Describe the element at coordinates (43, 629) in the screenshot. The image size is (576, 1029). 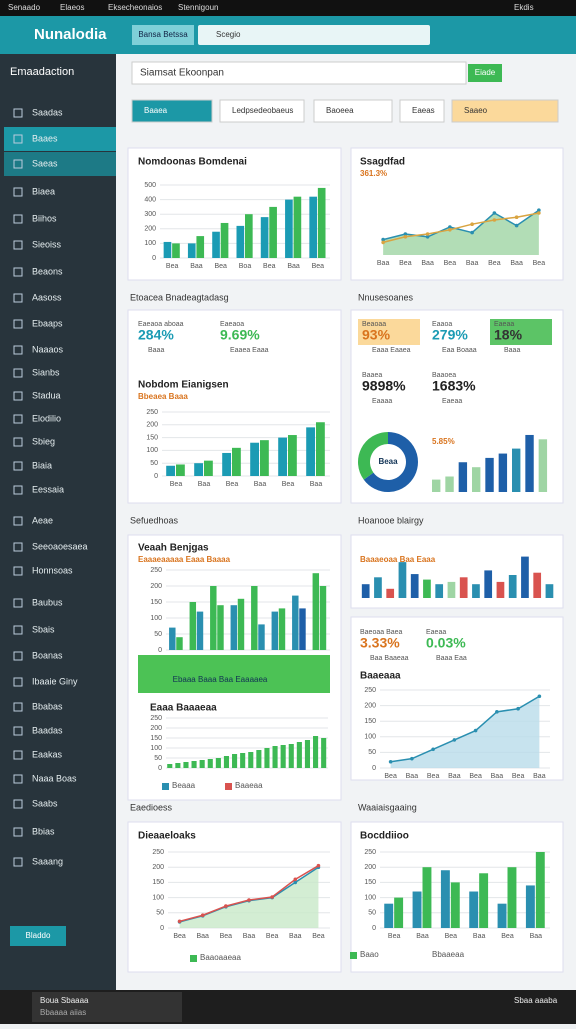
I see `nav-item: Sbais` at that location.